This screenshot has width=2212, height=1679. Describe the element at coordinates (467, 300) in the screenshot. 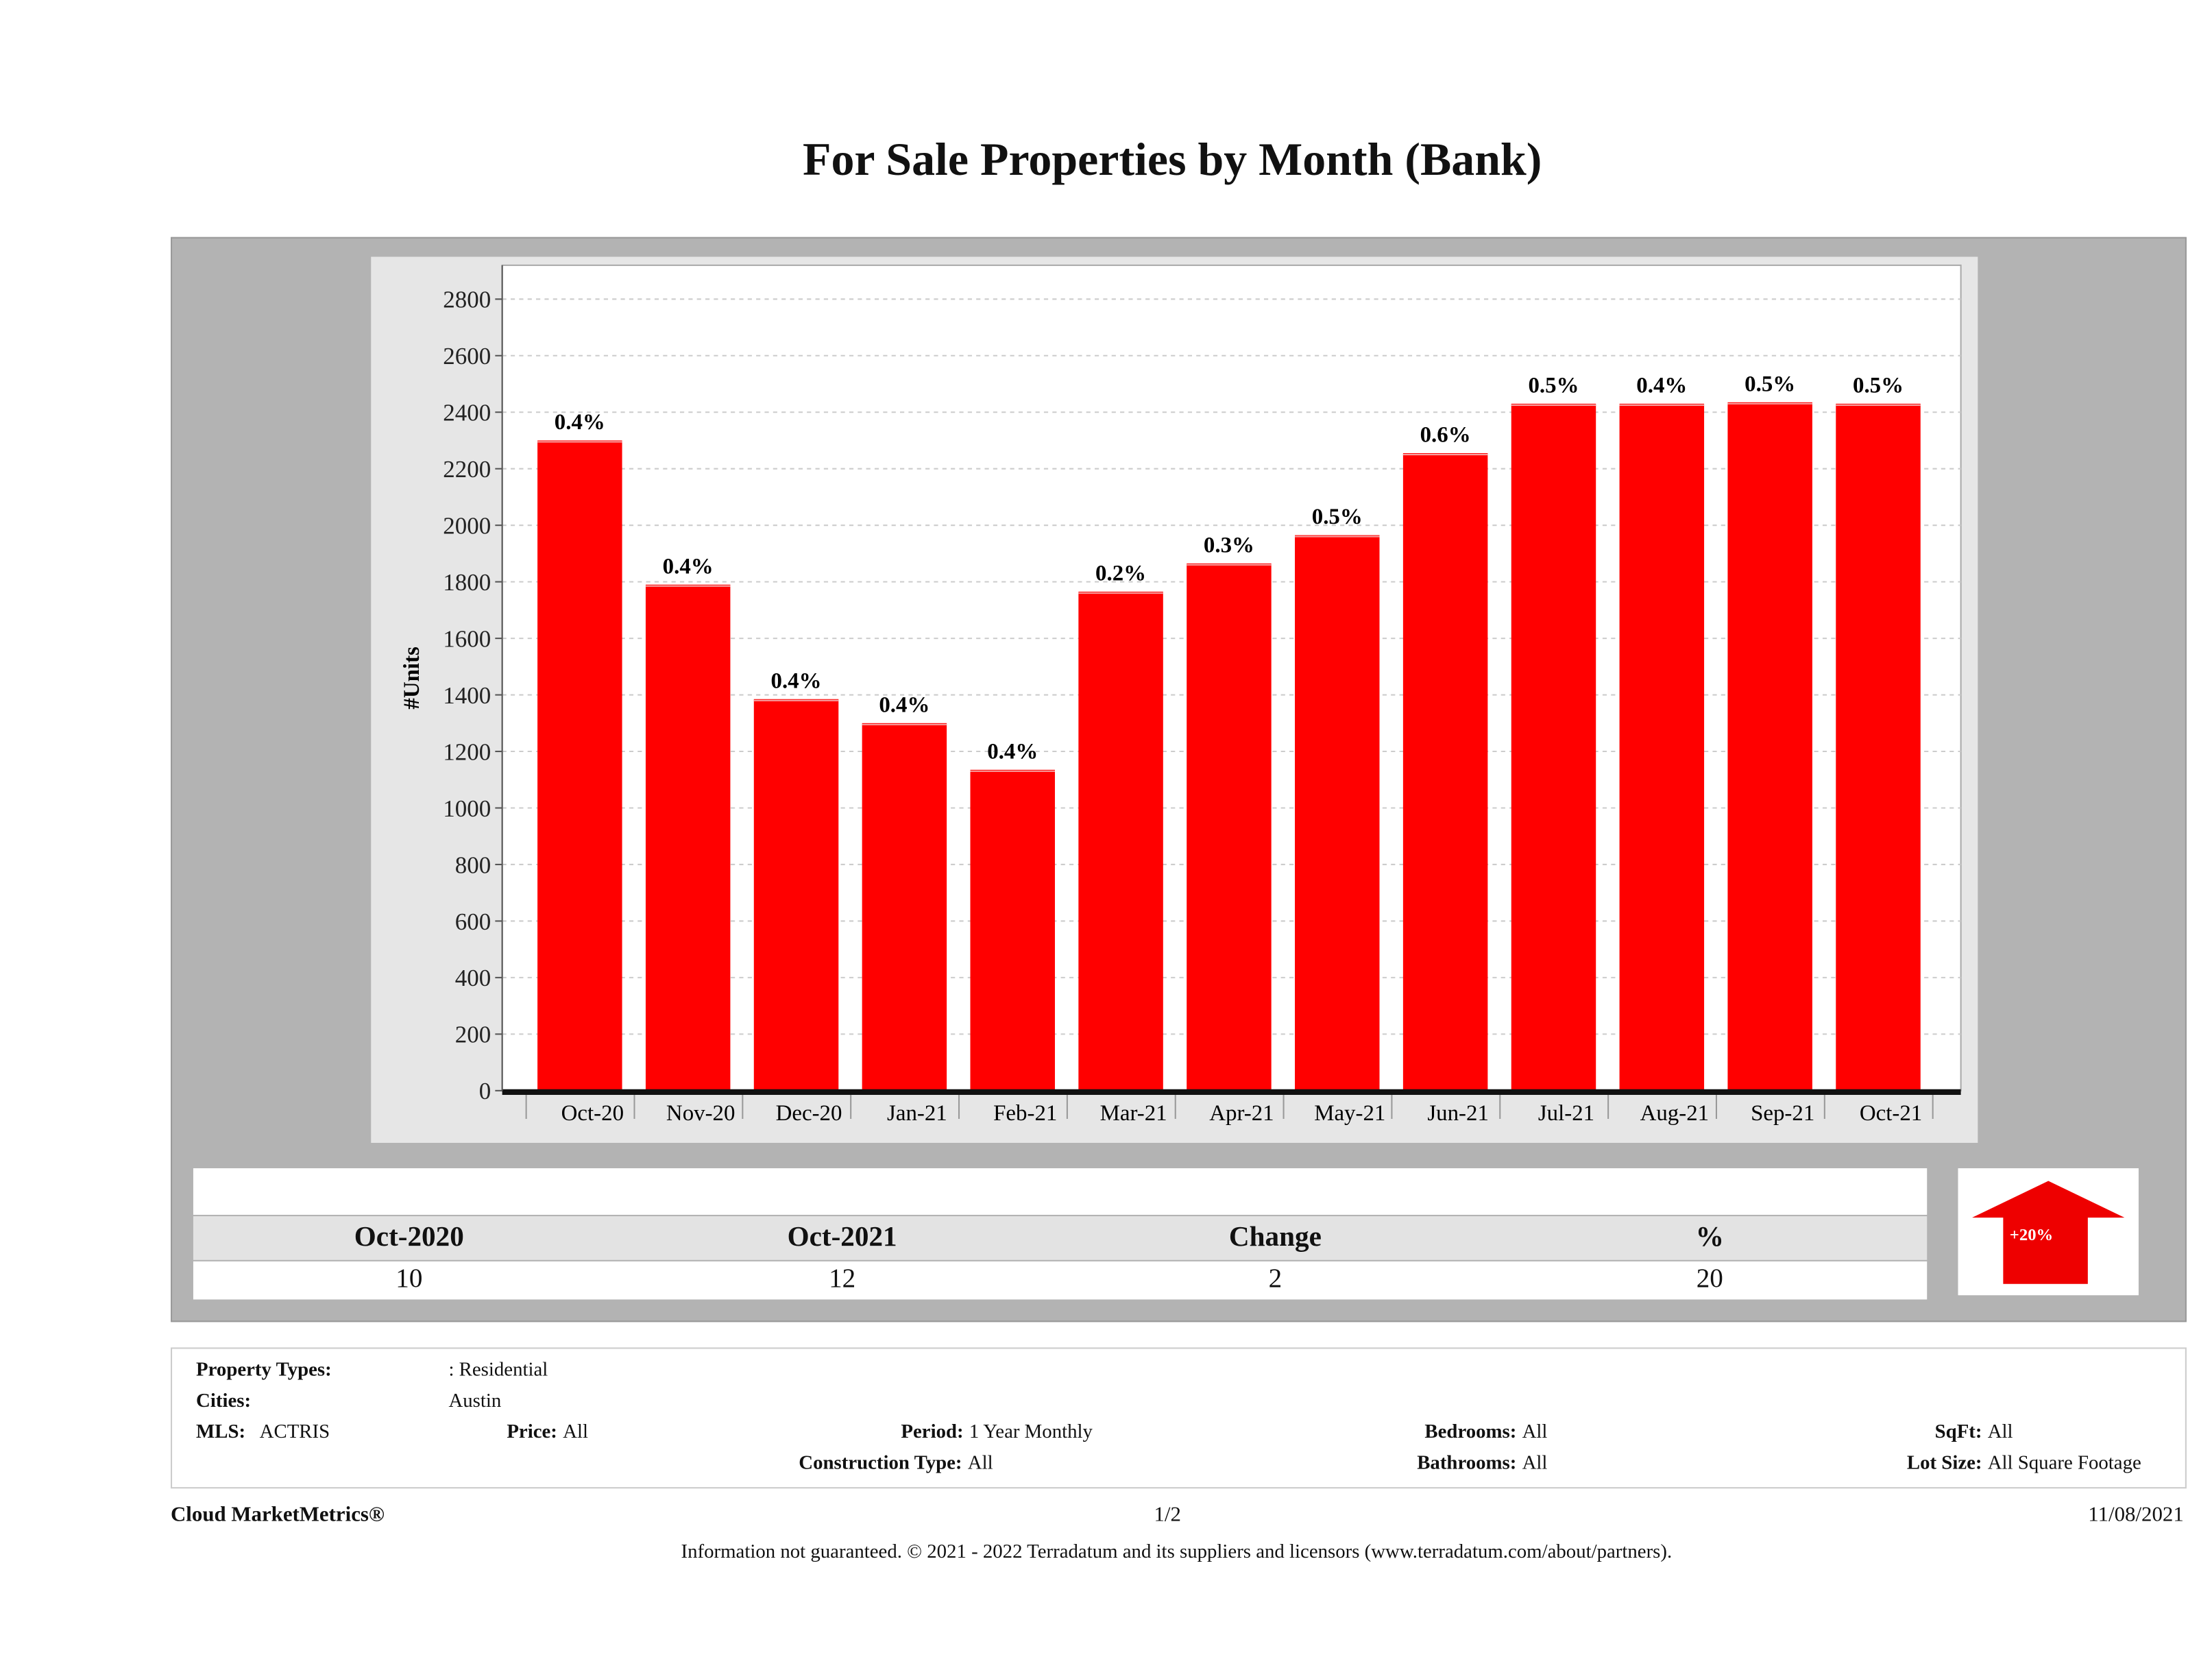

I see `y-tick-label: 2800` at that location.